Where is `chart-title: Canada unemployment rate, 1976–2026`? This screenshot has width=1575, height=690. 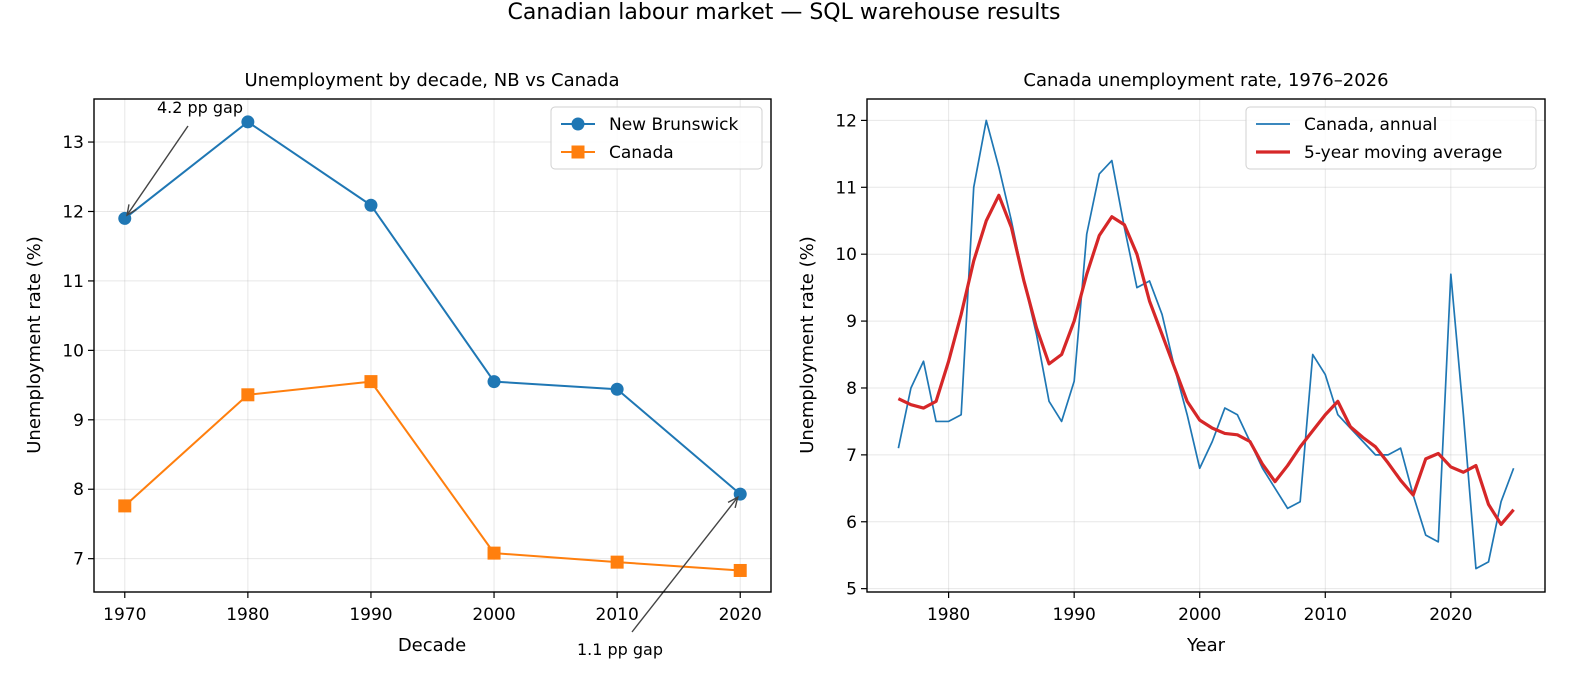 chart-title: Canada unemployment rate, 1976–2026 is located at coordinates (1205, 80).